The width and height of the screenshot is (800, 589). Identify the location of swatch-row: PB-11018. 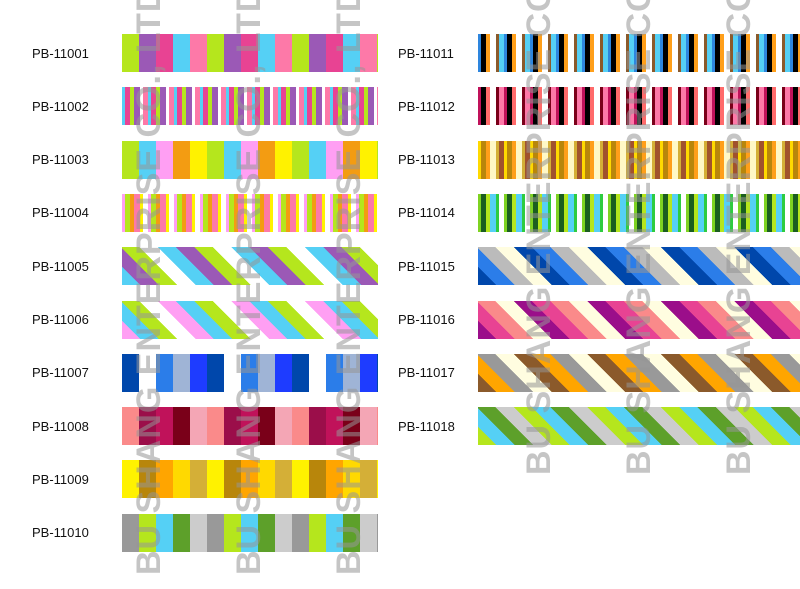
(599, 426).